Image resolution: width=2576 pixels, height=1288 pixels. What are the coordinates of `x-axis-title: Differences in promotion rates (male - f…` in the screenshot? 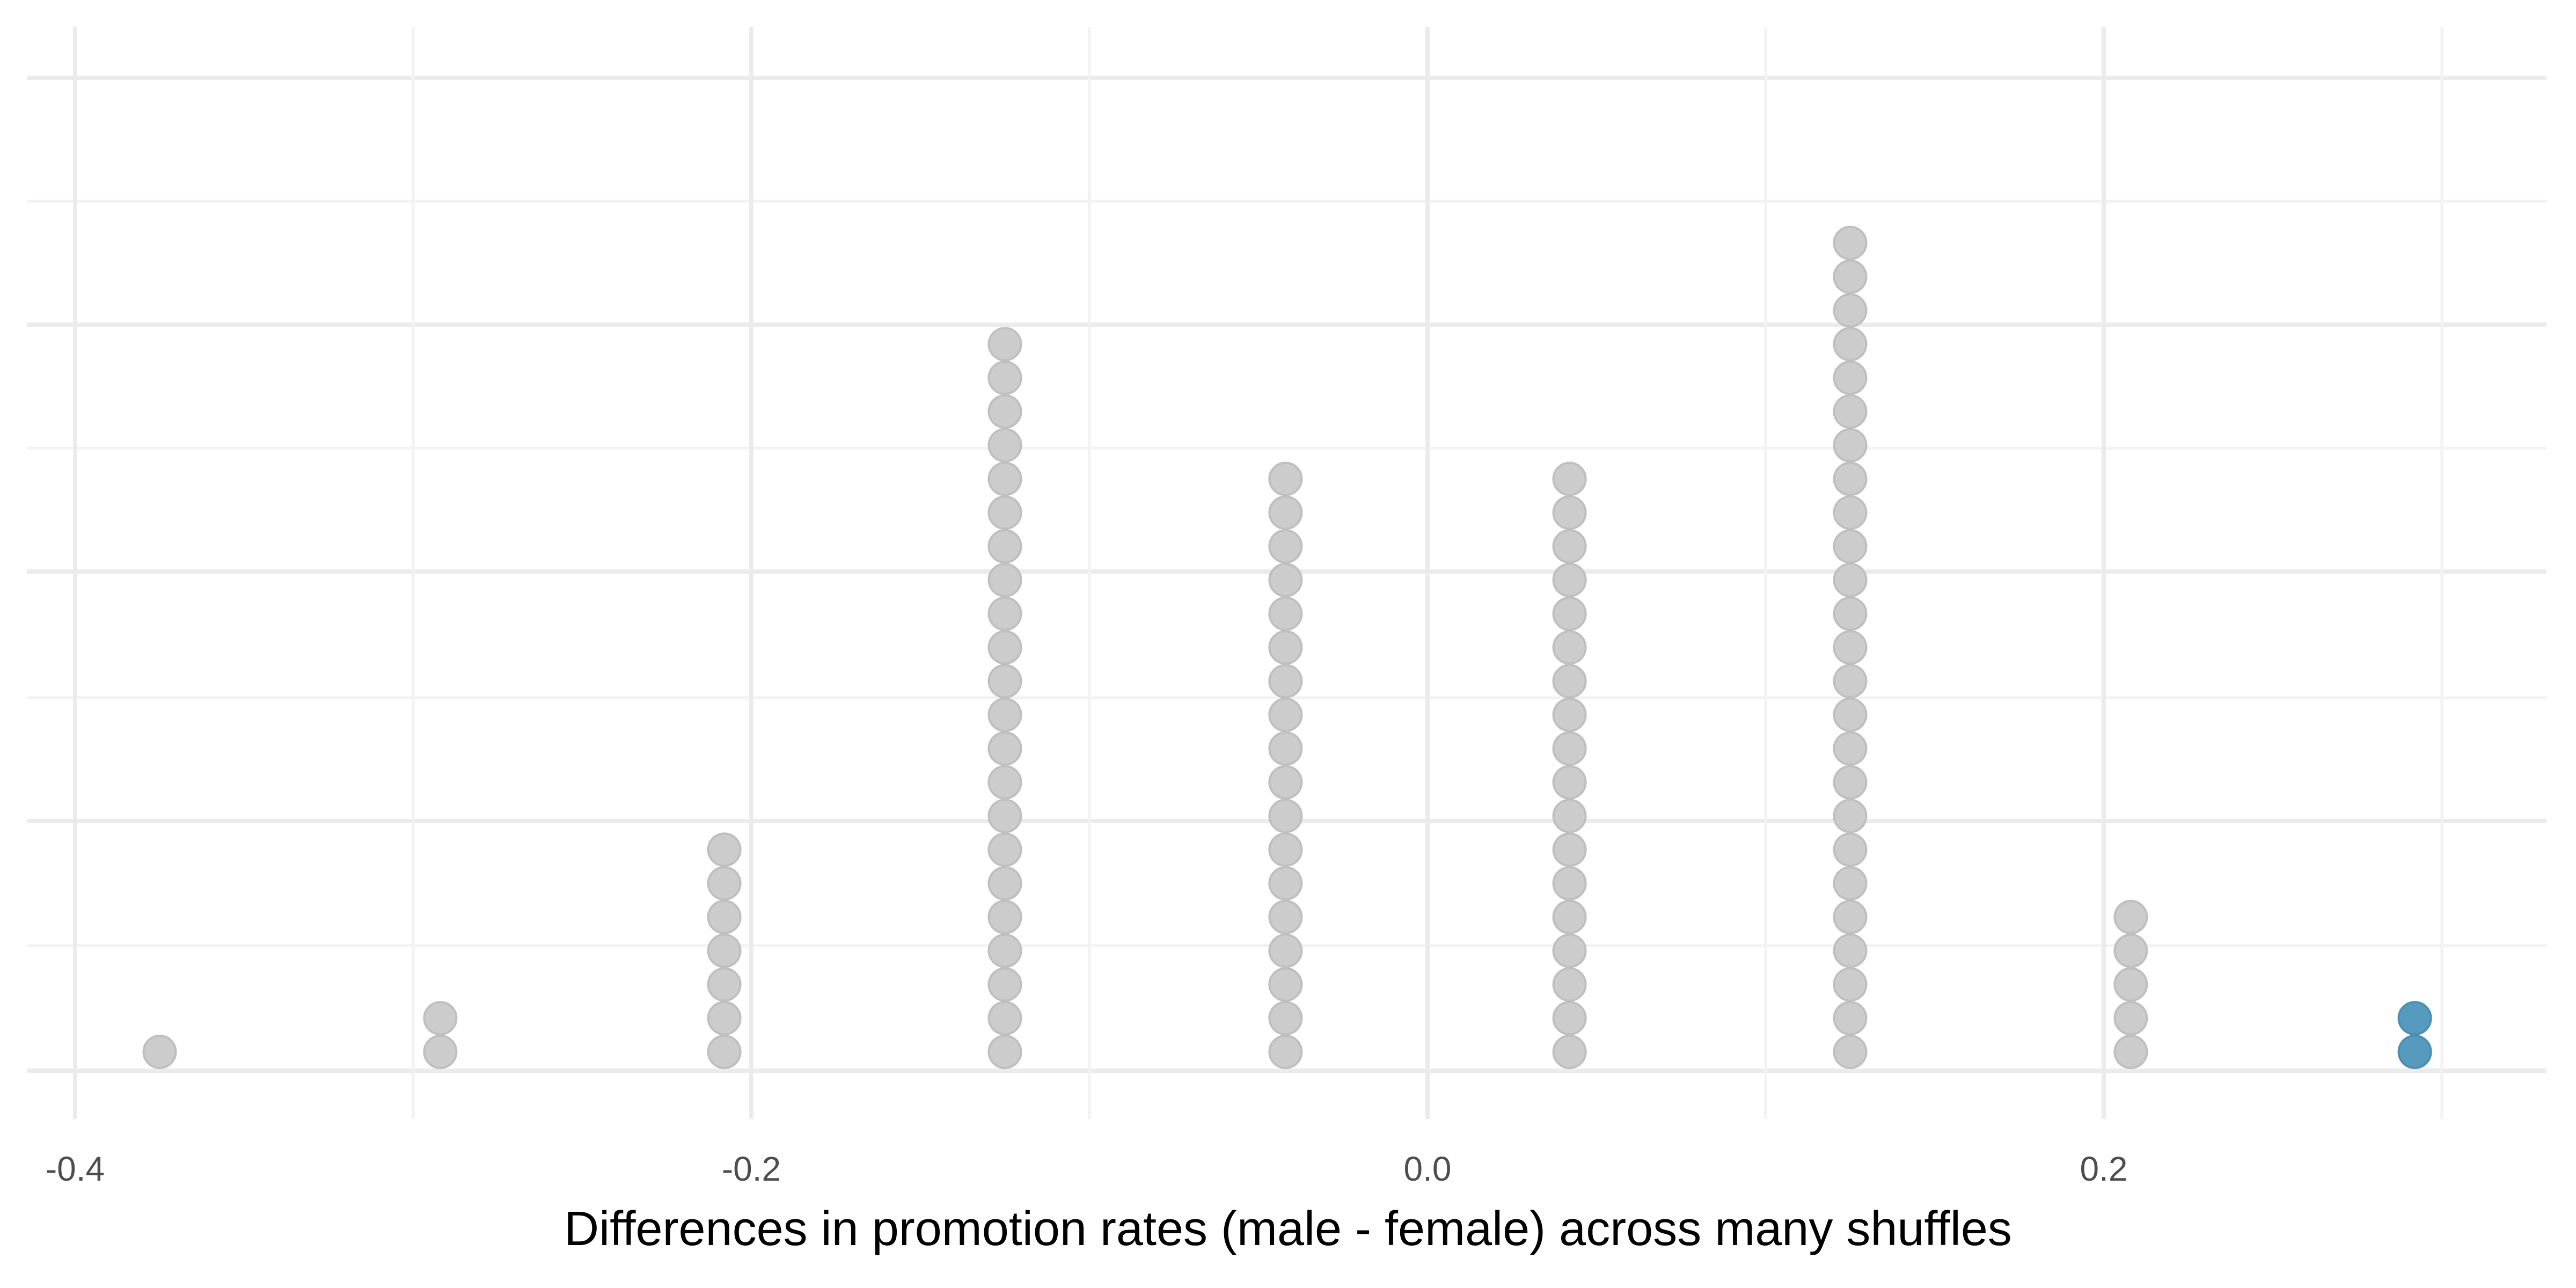 It's located at (1288, 1229).